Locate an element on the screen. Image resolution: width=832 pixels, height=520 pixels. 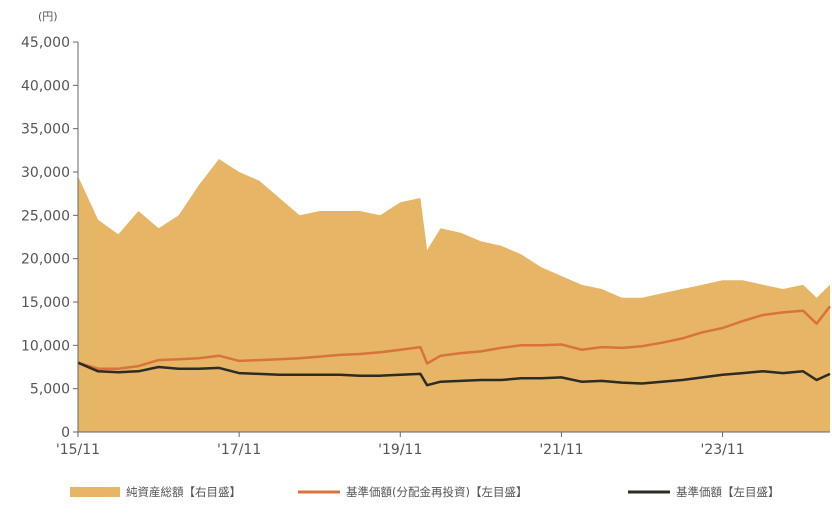
legend-item-net-assets: 純資産総額【右目盛】 is located at coordinates (155, 492).